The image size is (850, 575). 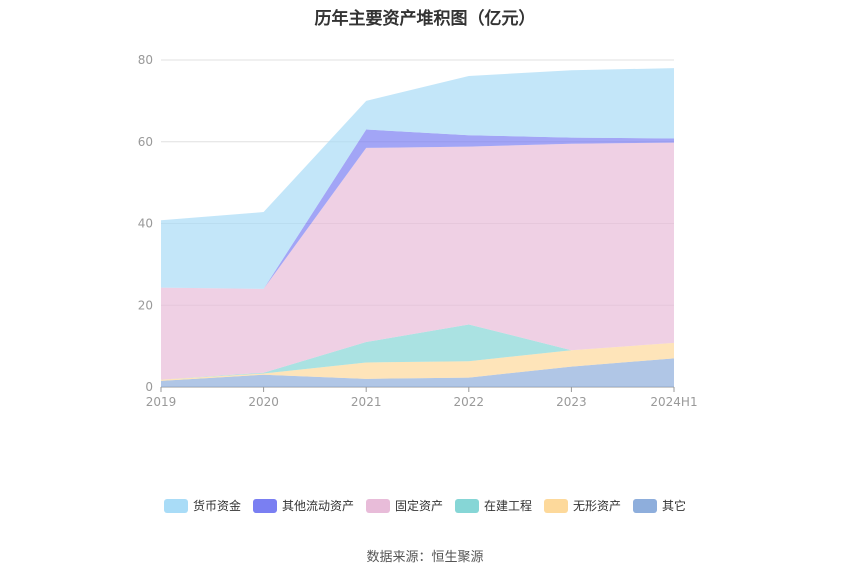 I want to click on y-tick-label: 40, so click(x=145, y=224).